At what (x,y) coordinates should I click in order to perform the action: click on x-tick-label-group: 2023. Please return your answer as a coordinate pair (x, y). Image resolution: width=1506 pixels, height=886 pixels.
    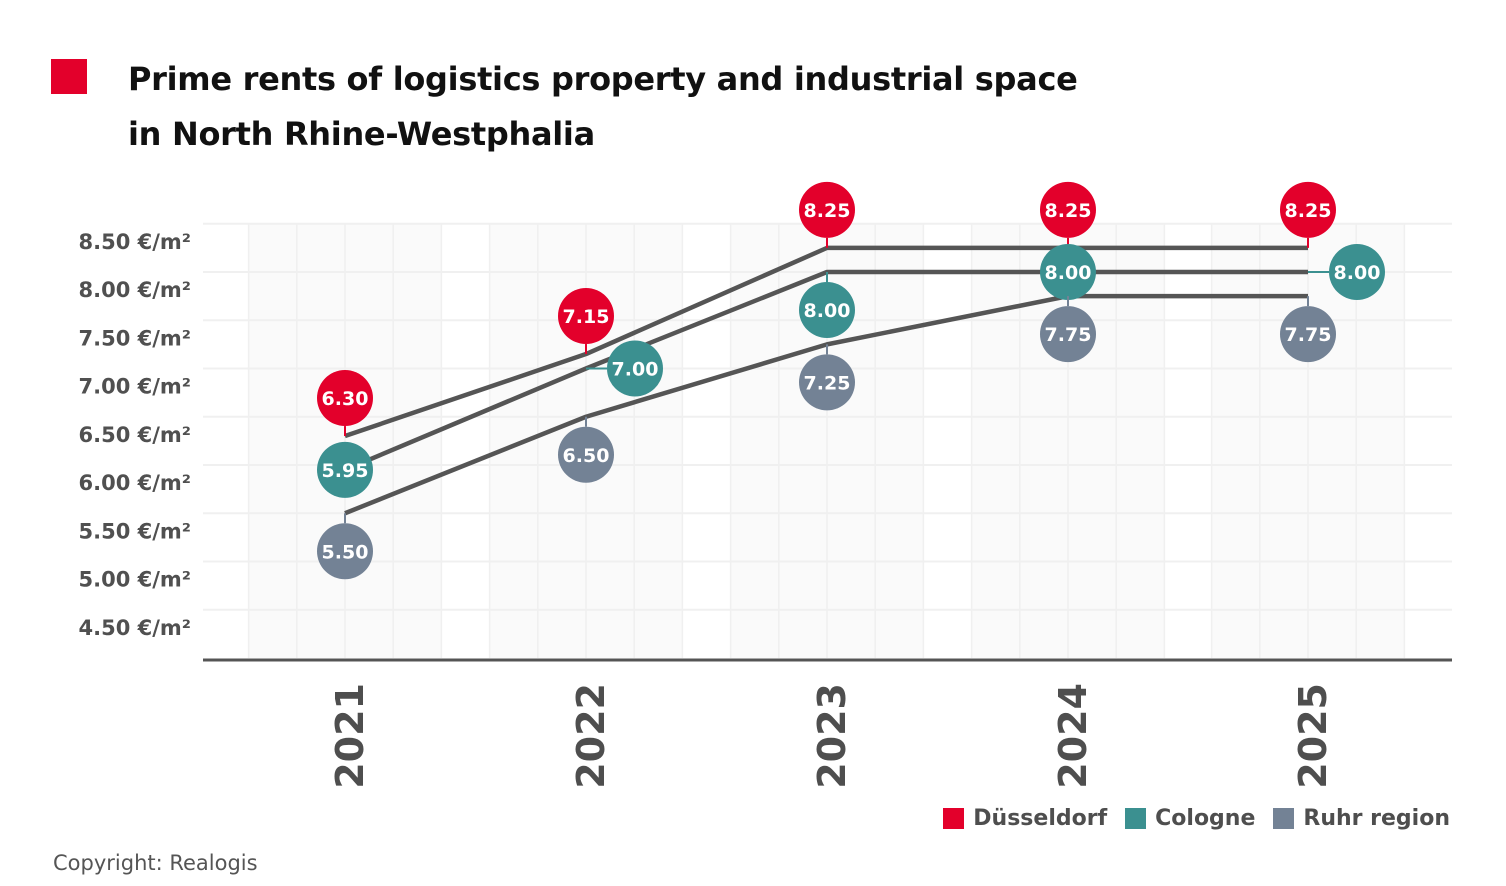
    Looking at the image, I should click on (832, 736).